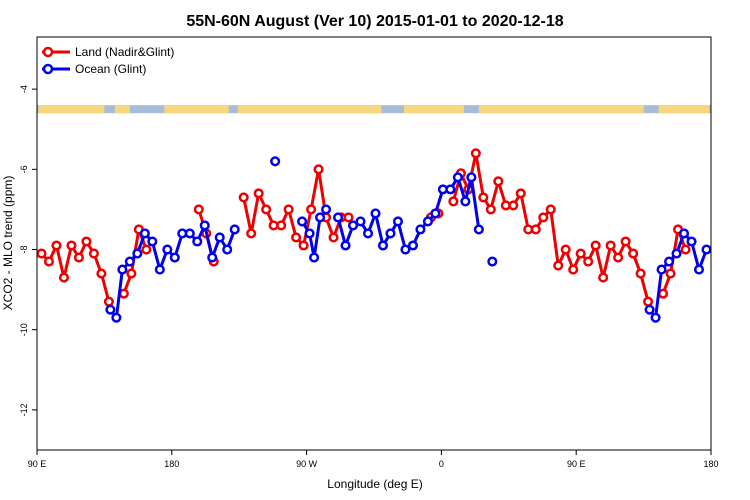  Describe the element at coordinates (24, 409) in the screenshot. I see `y-tick-label-4: -12` at that location.